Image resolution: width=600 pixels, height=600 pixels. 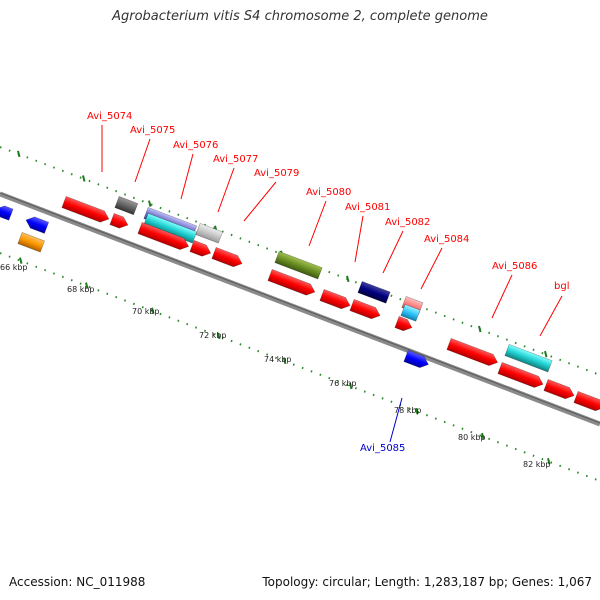 I want to click on scale-label: 80 kbp, so click(x=472, y=437).